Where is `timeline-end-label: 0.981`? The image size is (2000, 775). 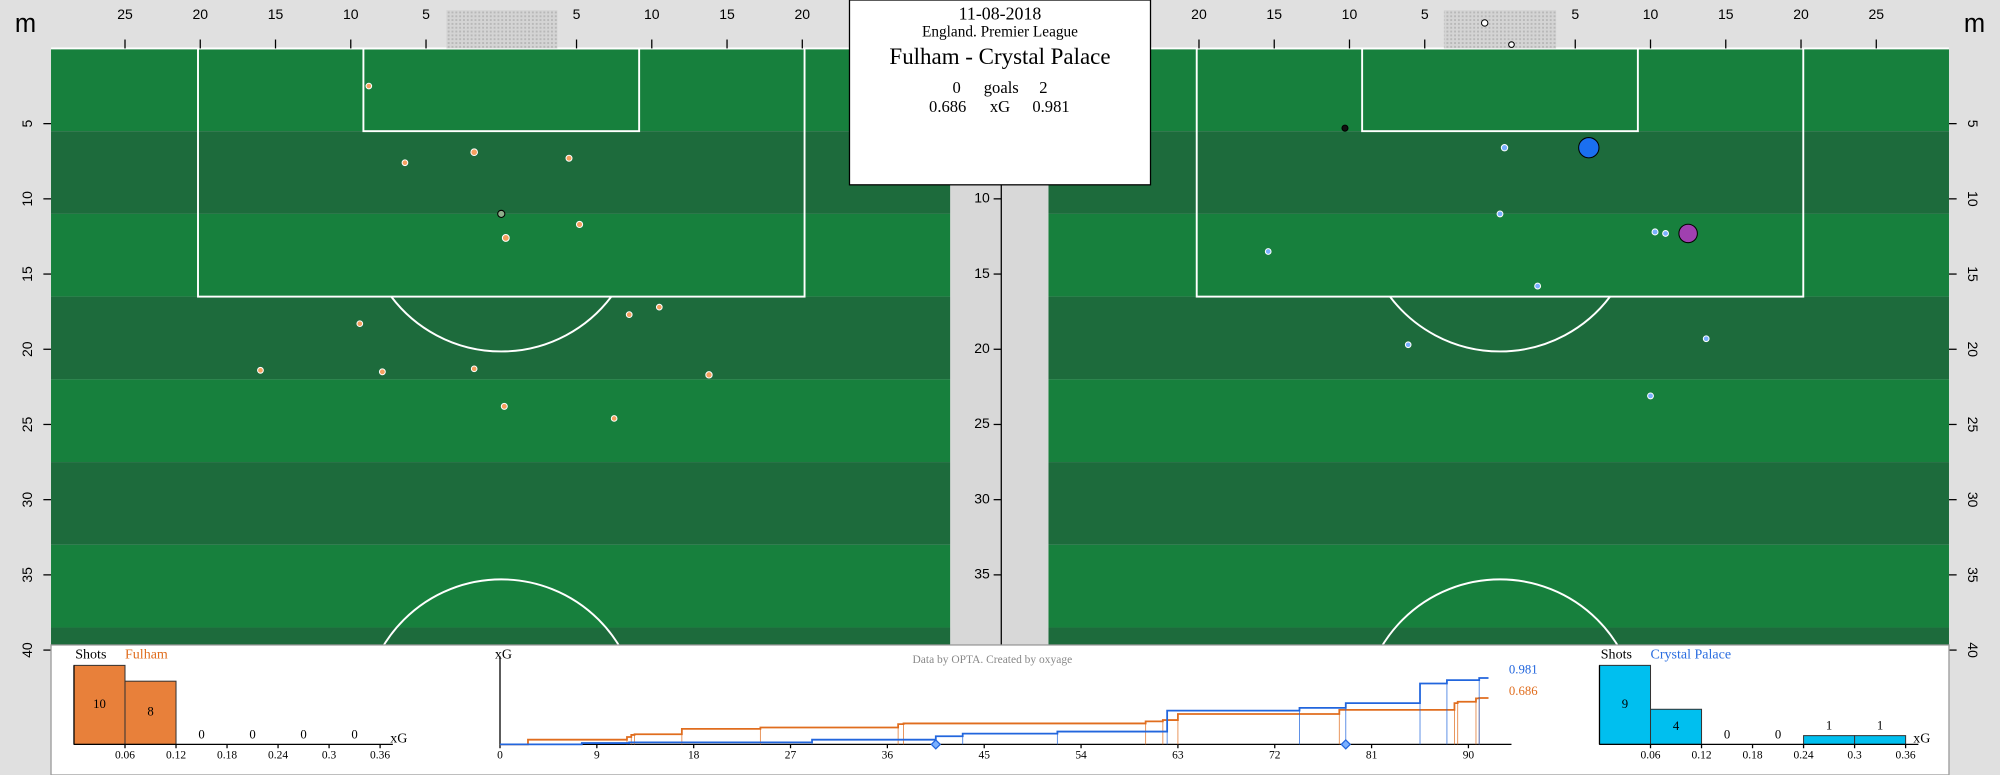 timeline-end-label: 0.981 is located at coordinates (1523, 669).